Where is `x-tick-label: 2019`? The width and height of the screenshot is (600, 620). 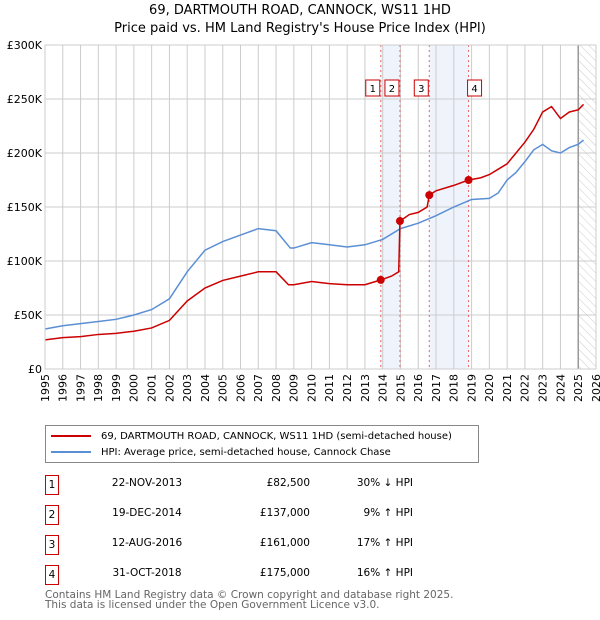 x-tick-label: 2019 is located at coordinates (471, 388).